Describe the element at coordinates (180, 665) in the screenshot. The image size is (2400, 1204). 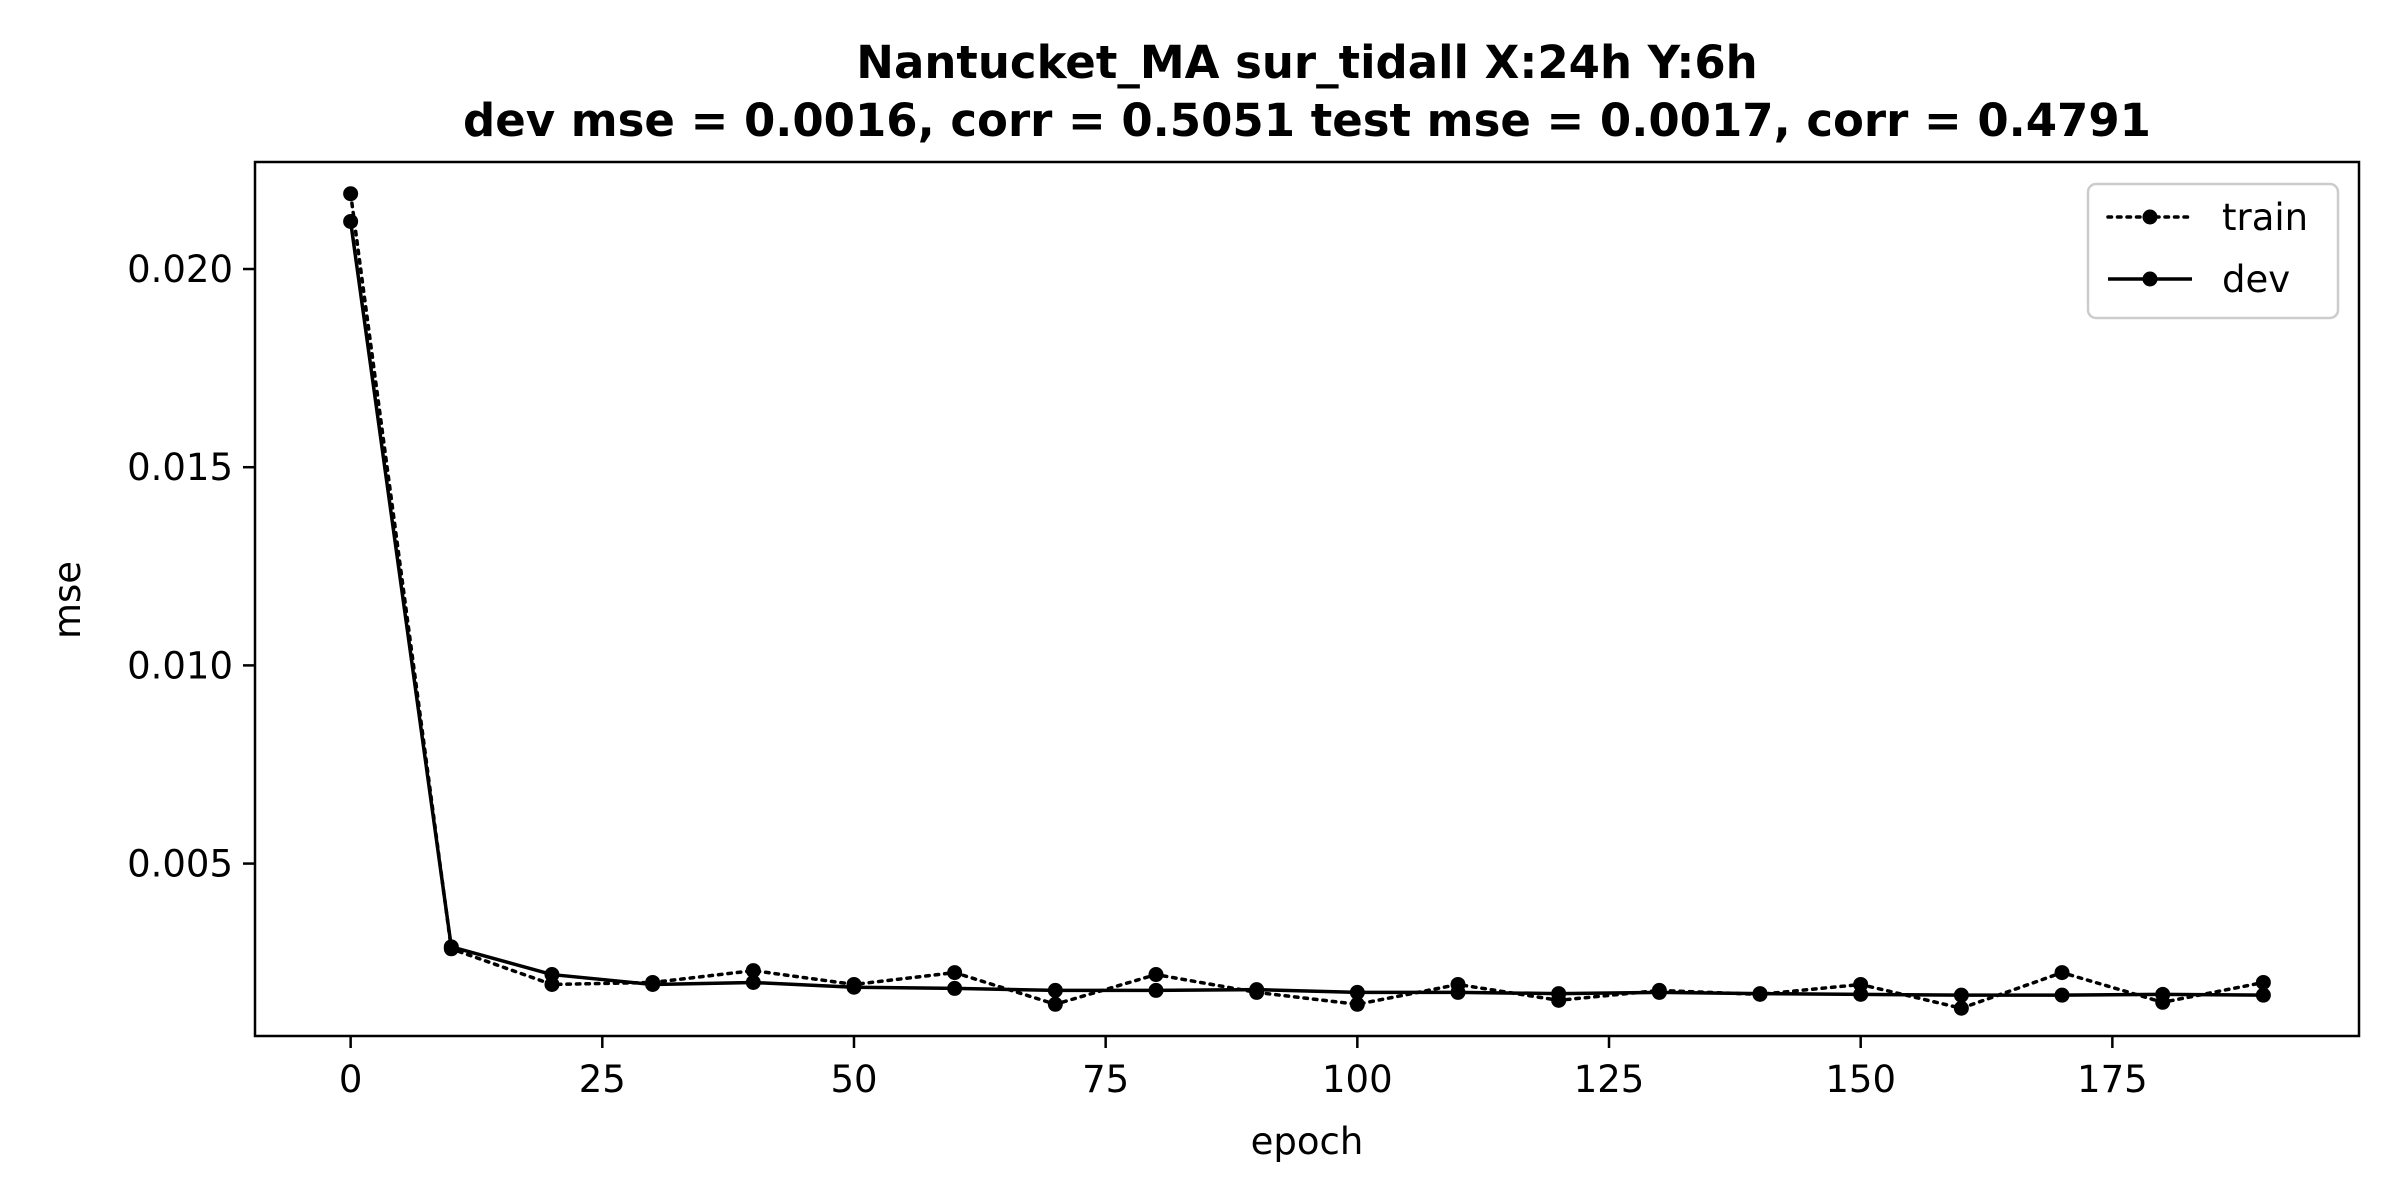
I see `y-tick-label: 0.010` at that location.